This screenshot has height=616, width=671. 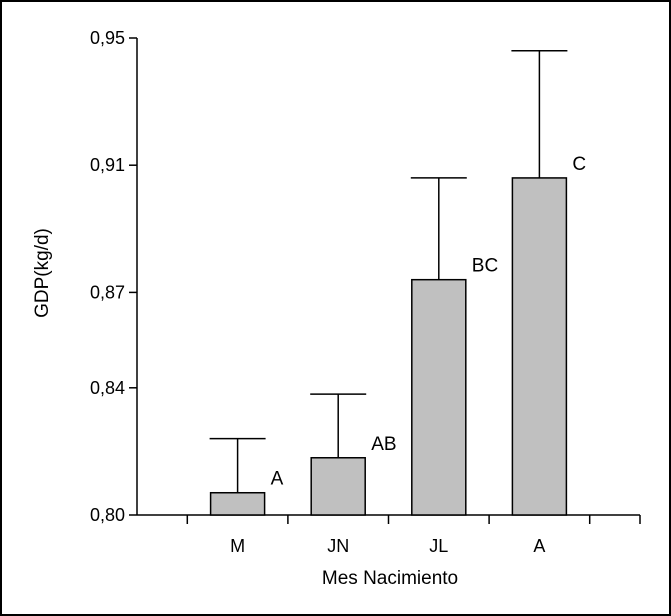 What do you see at coordinates (107, 38) in the screenshot?
I see `y-tick-label: 0,95` at bounding box center [107, 38].